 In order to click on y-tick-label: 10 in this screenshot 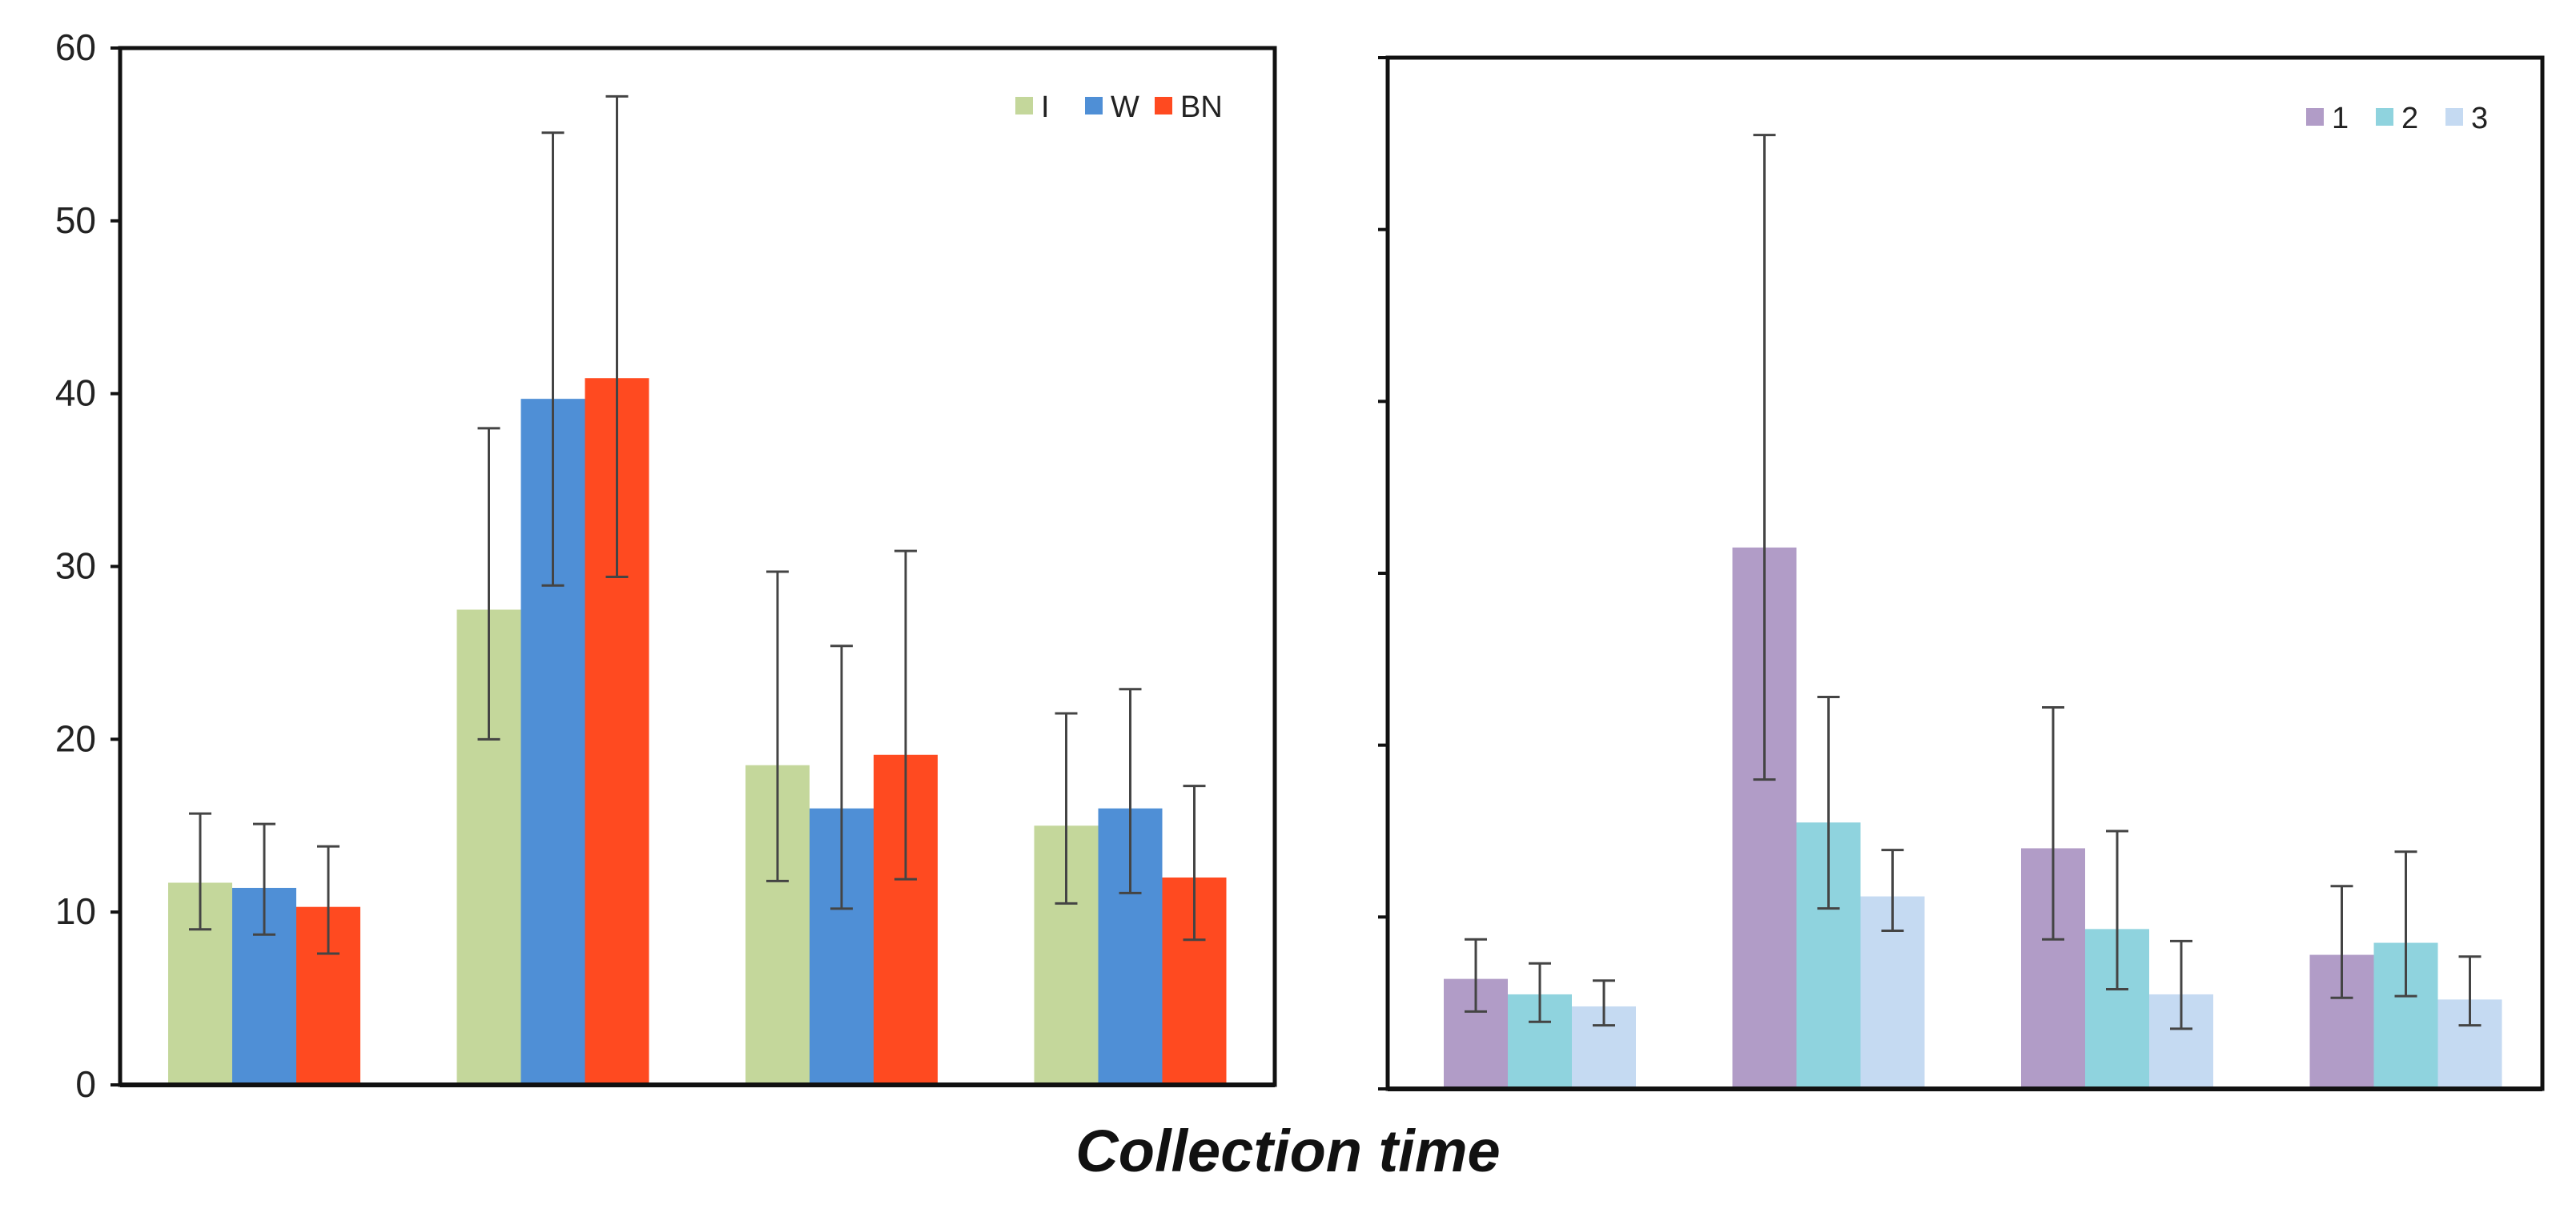, I will do `click(75, 911)`.